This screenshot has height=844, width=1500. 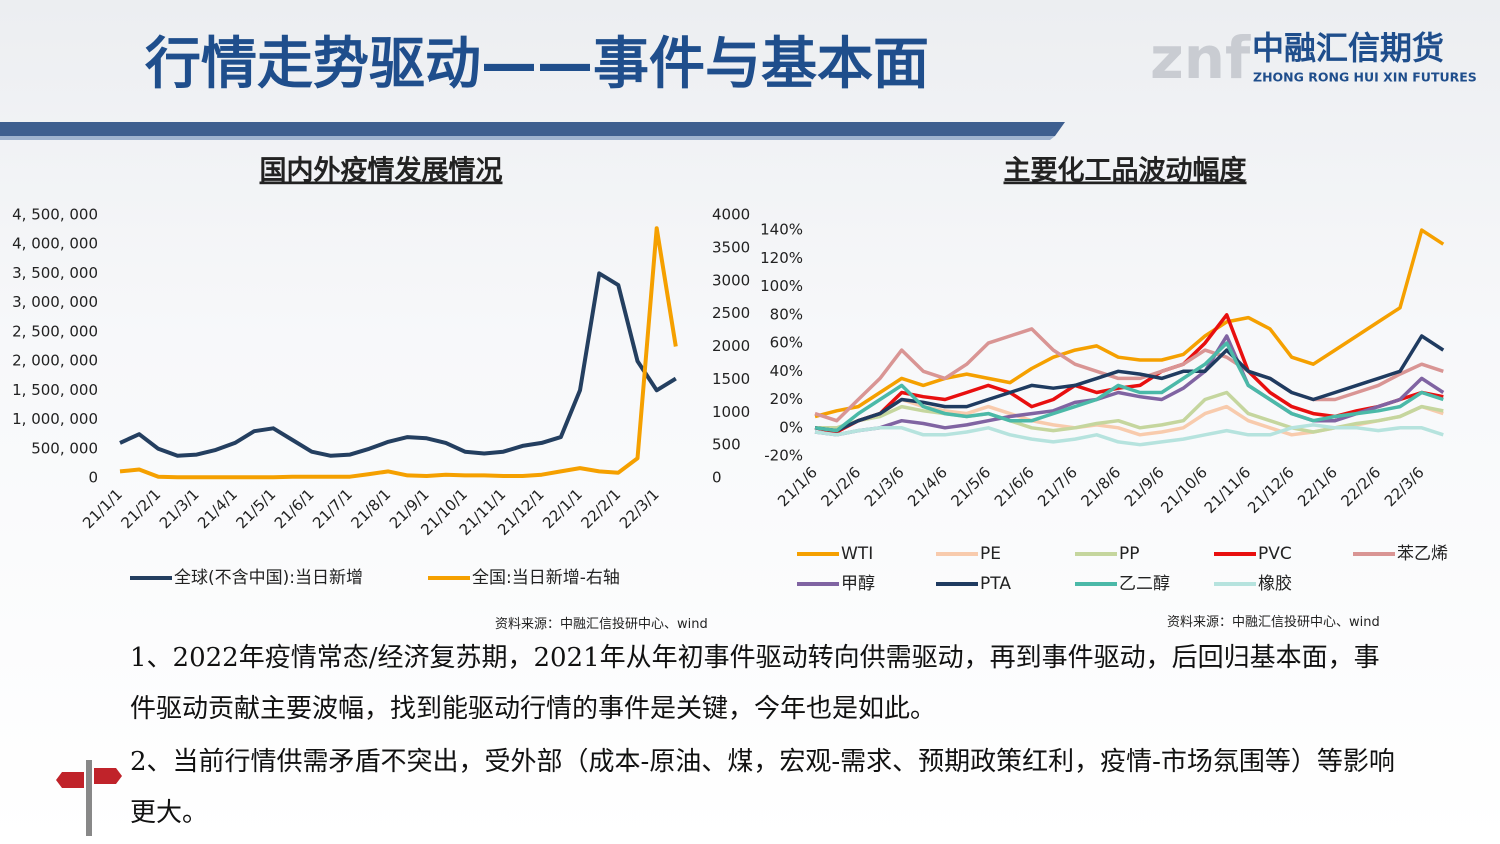 I want to click on slide-title: 行情走势驱动——事件与基本面, so click(x=537, y=64).